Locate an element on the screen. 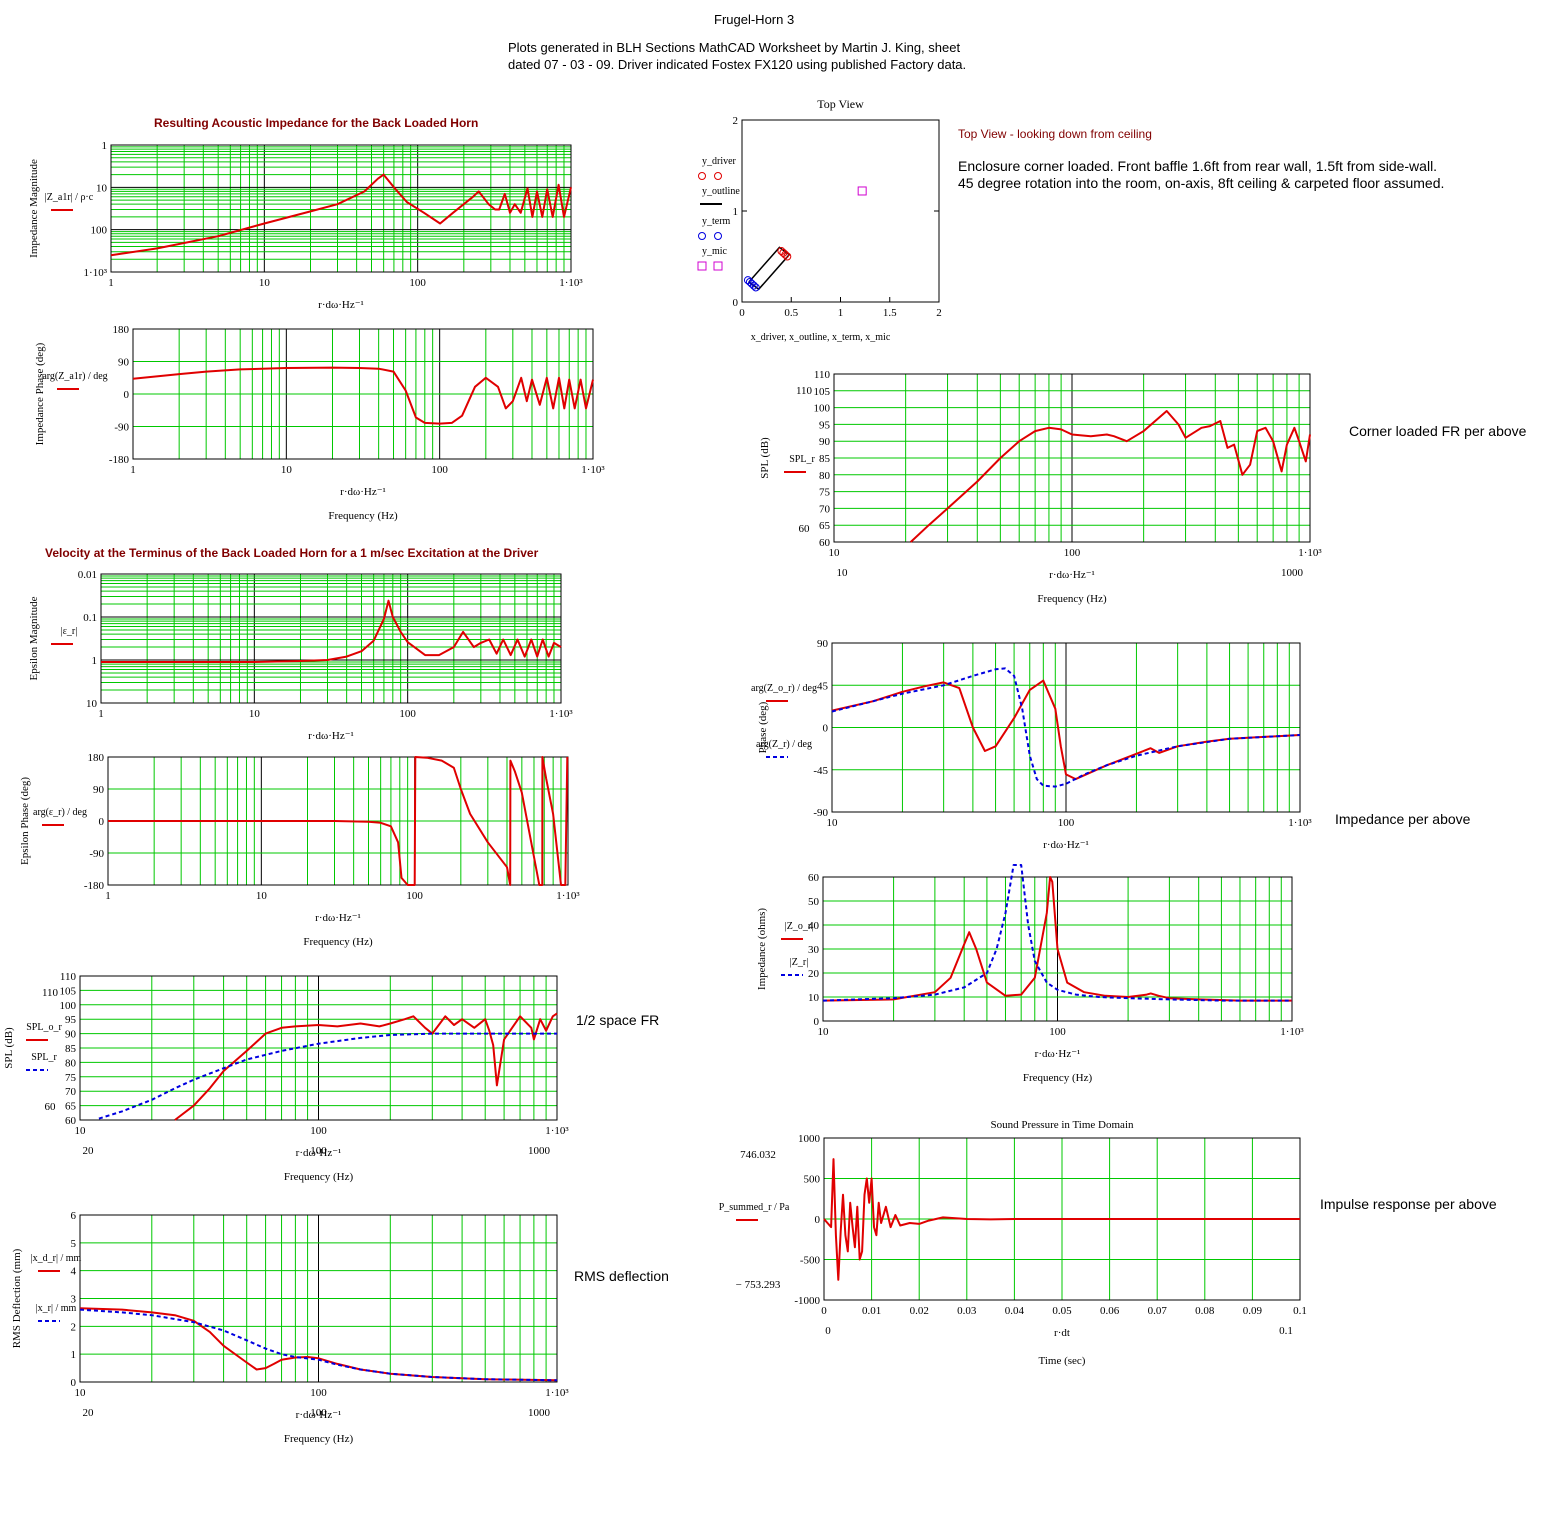 This screenshot has height=1521, width=1549. imp_phase-legend-label: arg(Z_a1r) / deg is located at coordinates (74, 376).